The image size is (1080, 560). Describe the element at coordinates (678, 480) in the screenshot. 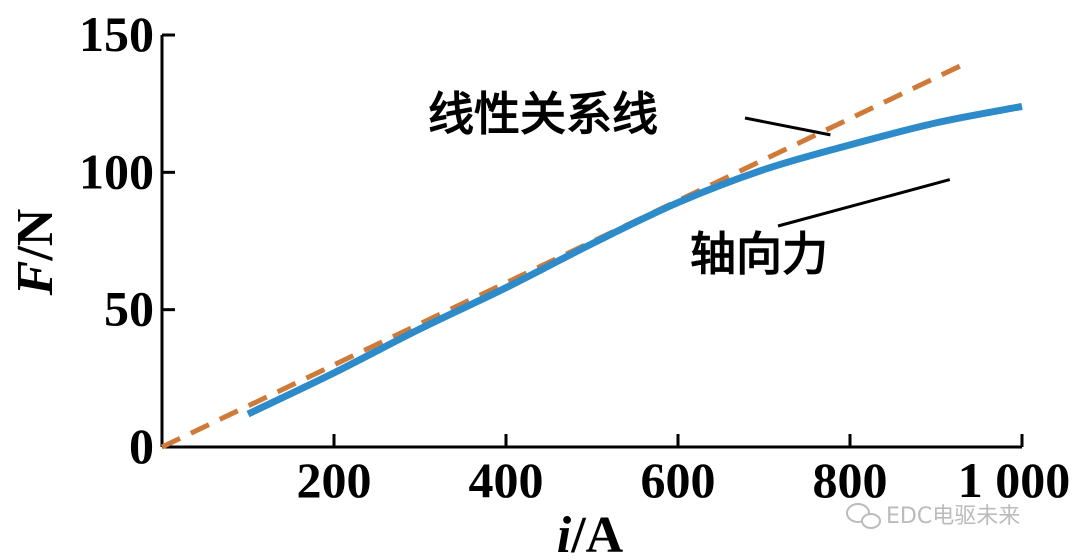

I see `x-tick-label: 600` at that location.